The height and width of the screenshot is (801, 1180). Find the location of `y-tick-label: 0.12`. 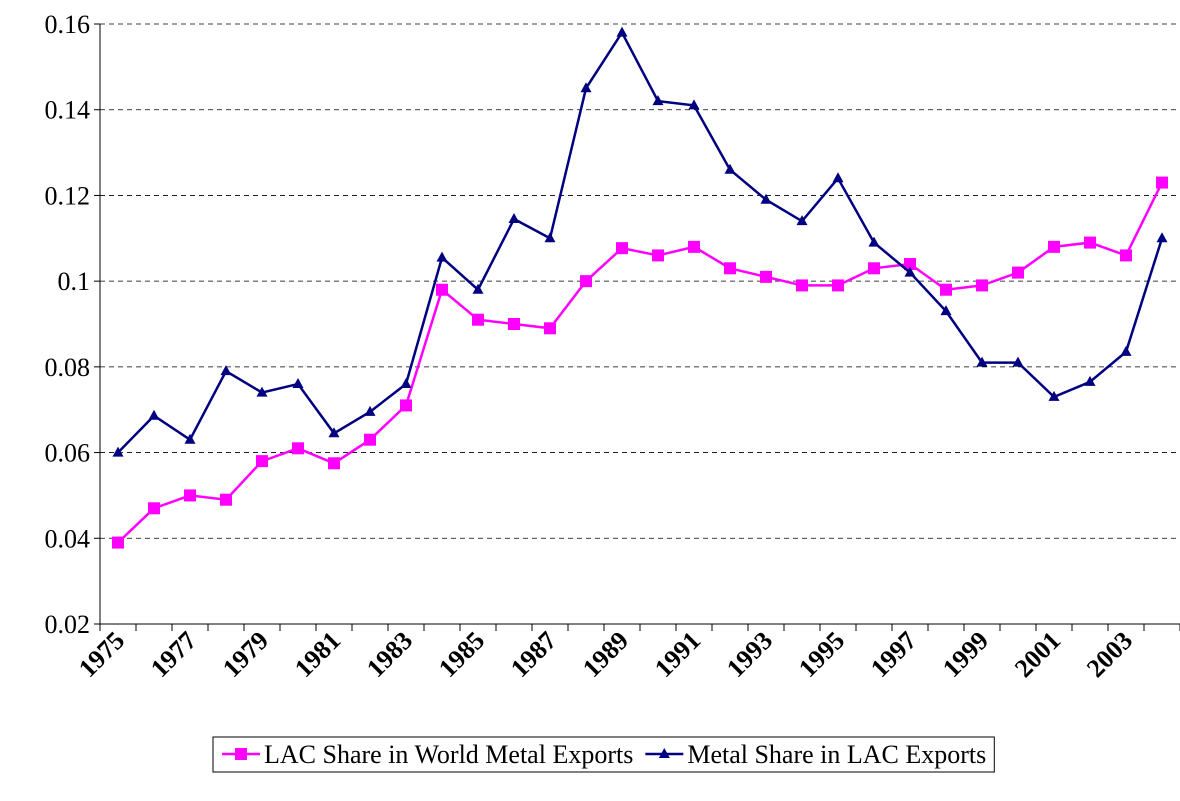

y-tick-label: 0.12 is located at coordinates (68, 195).